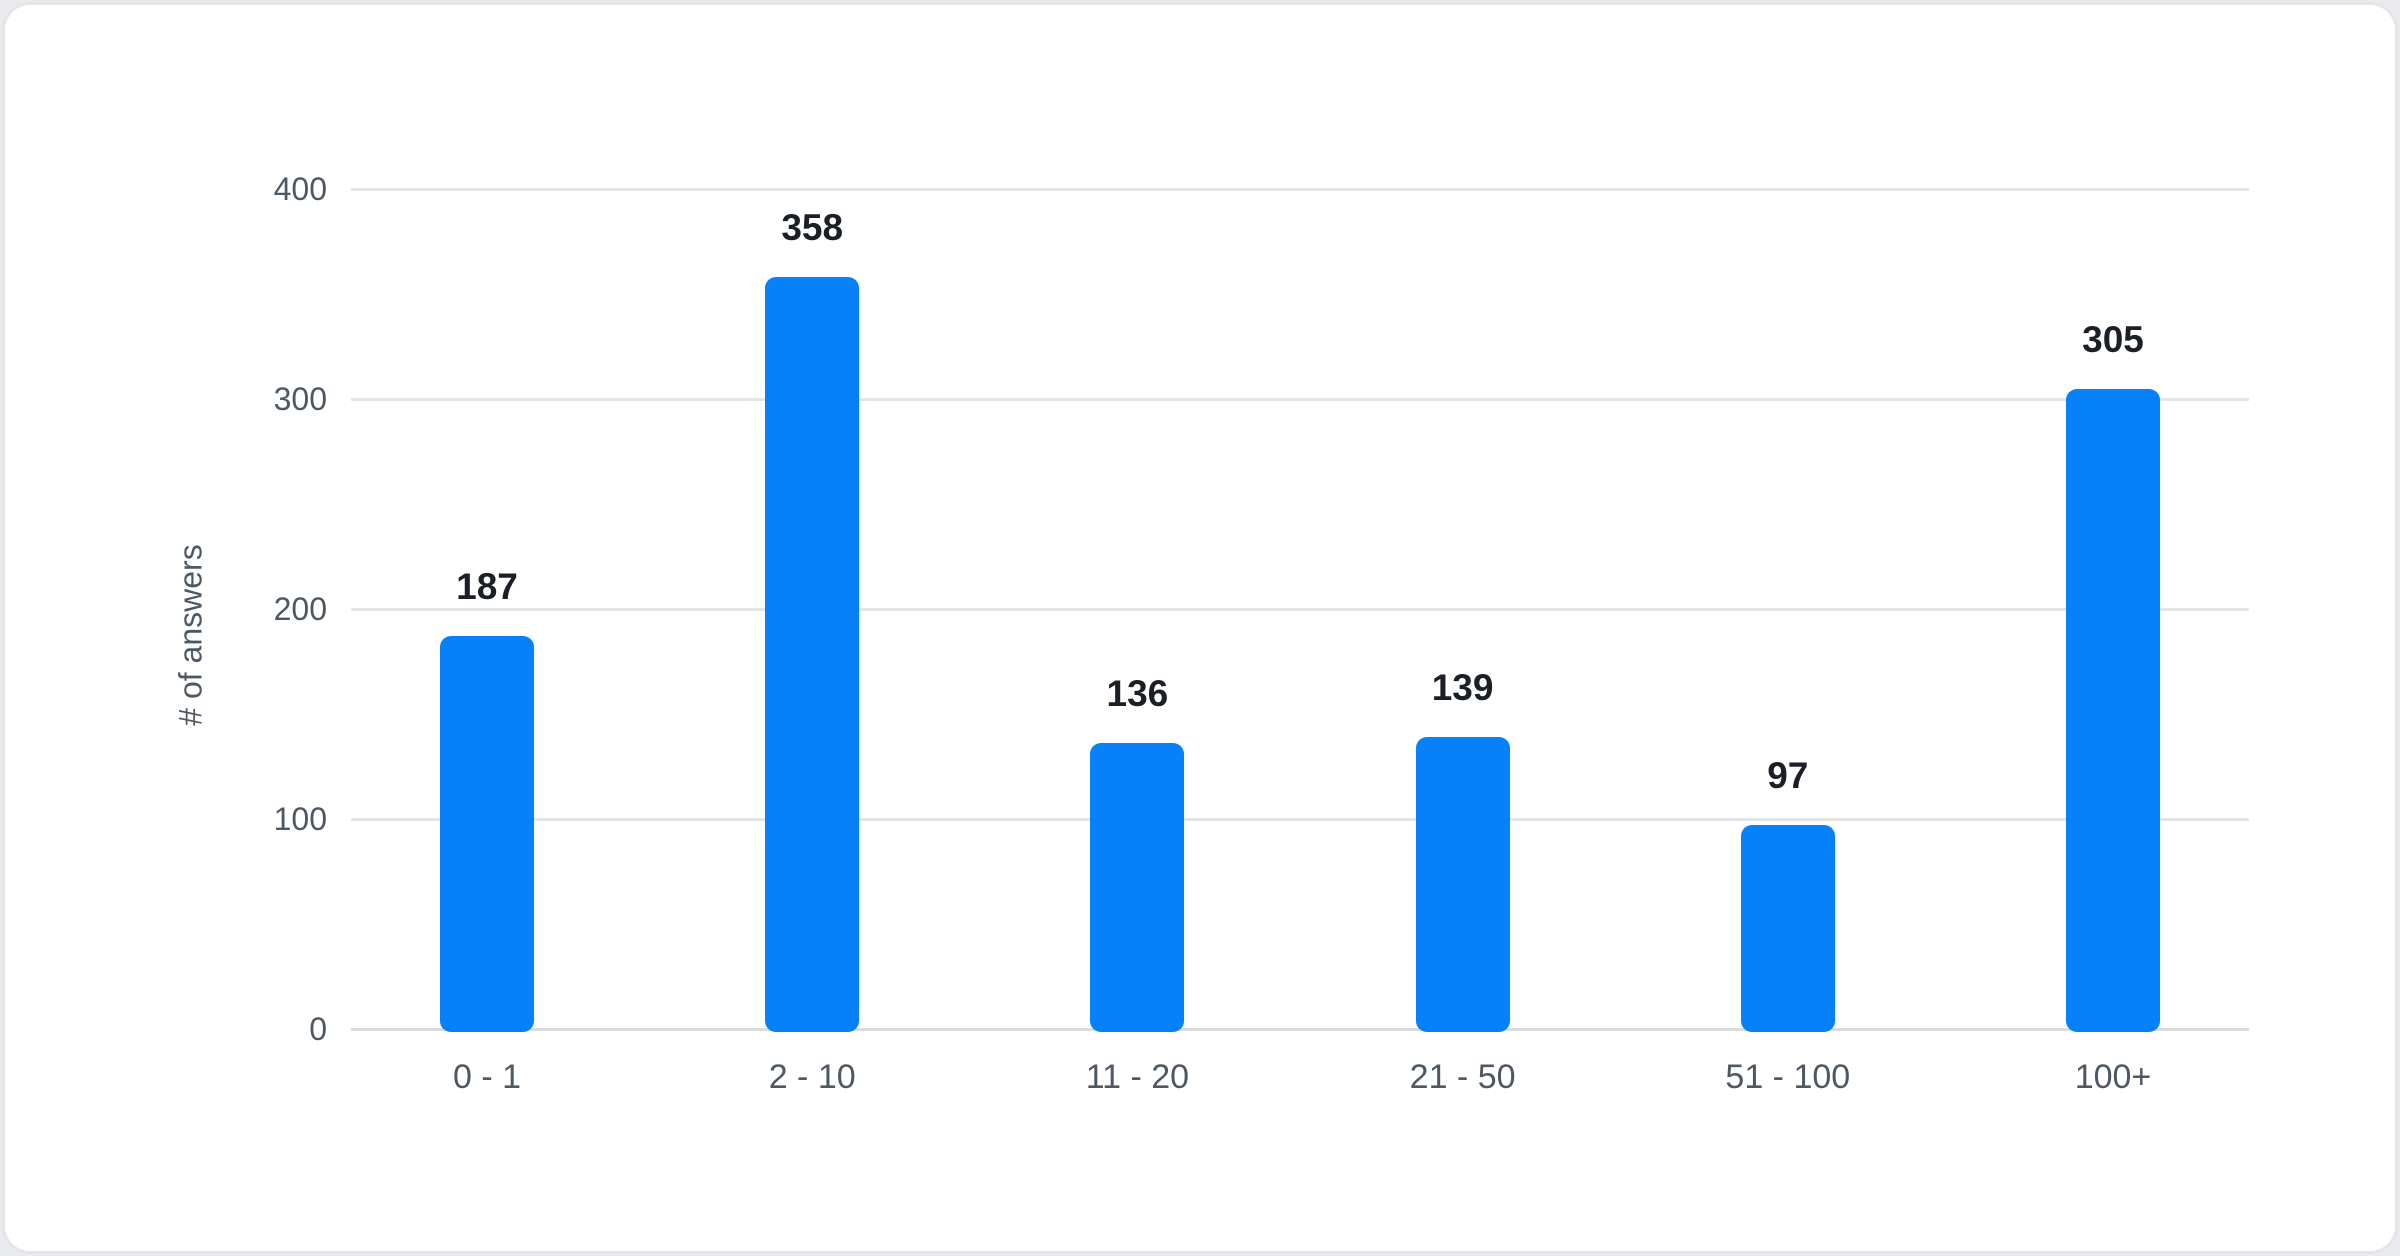 This screenshot has height=1256, width=2400. I want to click on x-category-label-100plus: 100+, so click(2113, 1077).